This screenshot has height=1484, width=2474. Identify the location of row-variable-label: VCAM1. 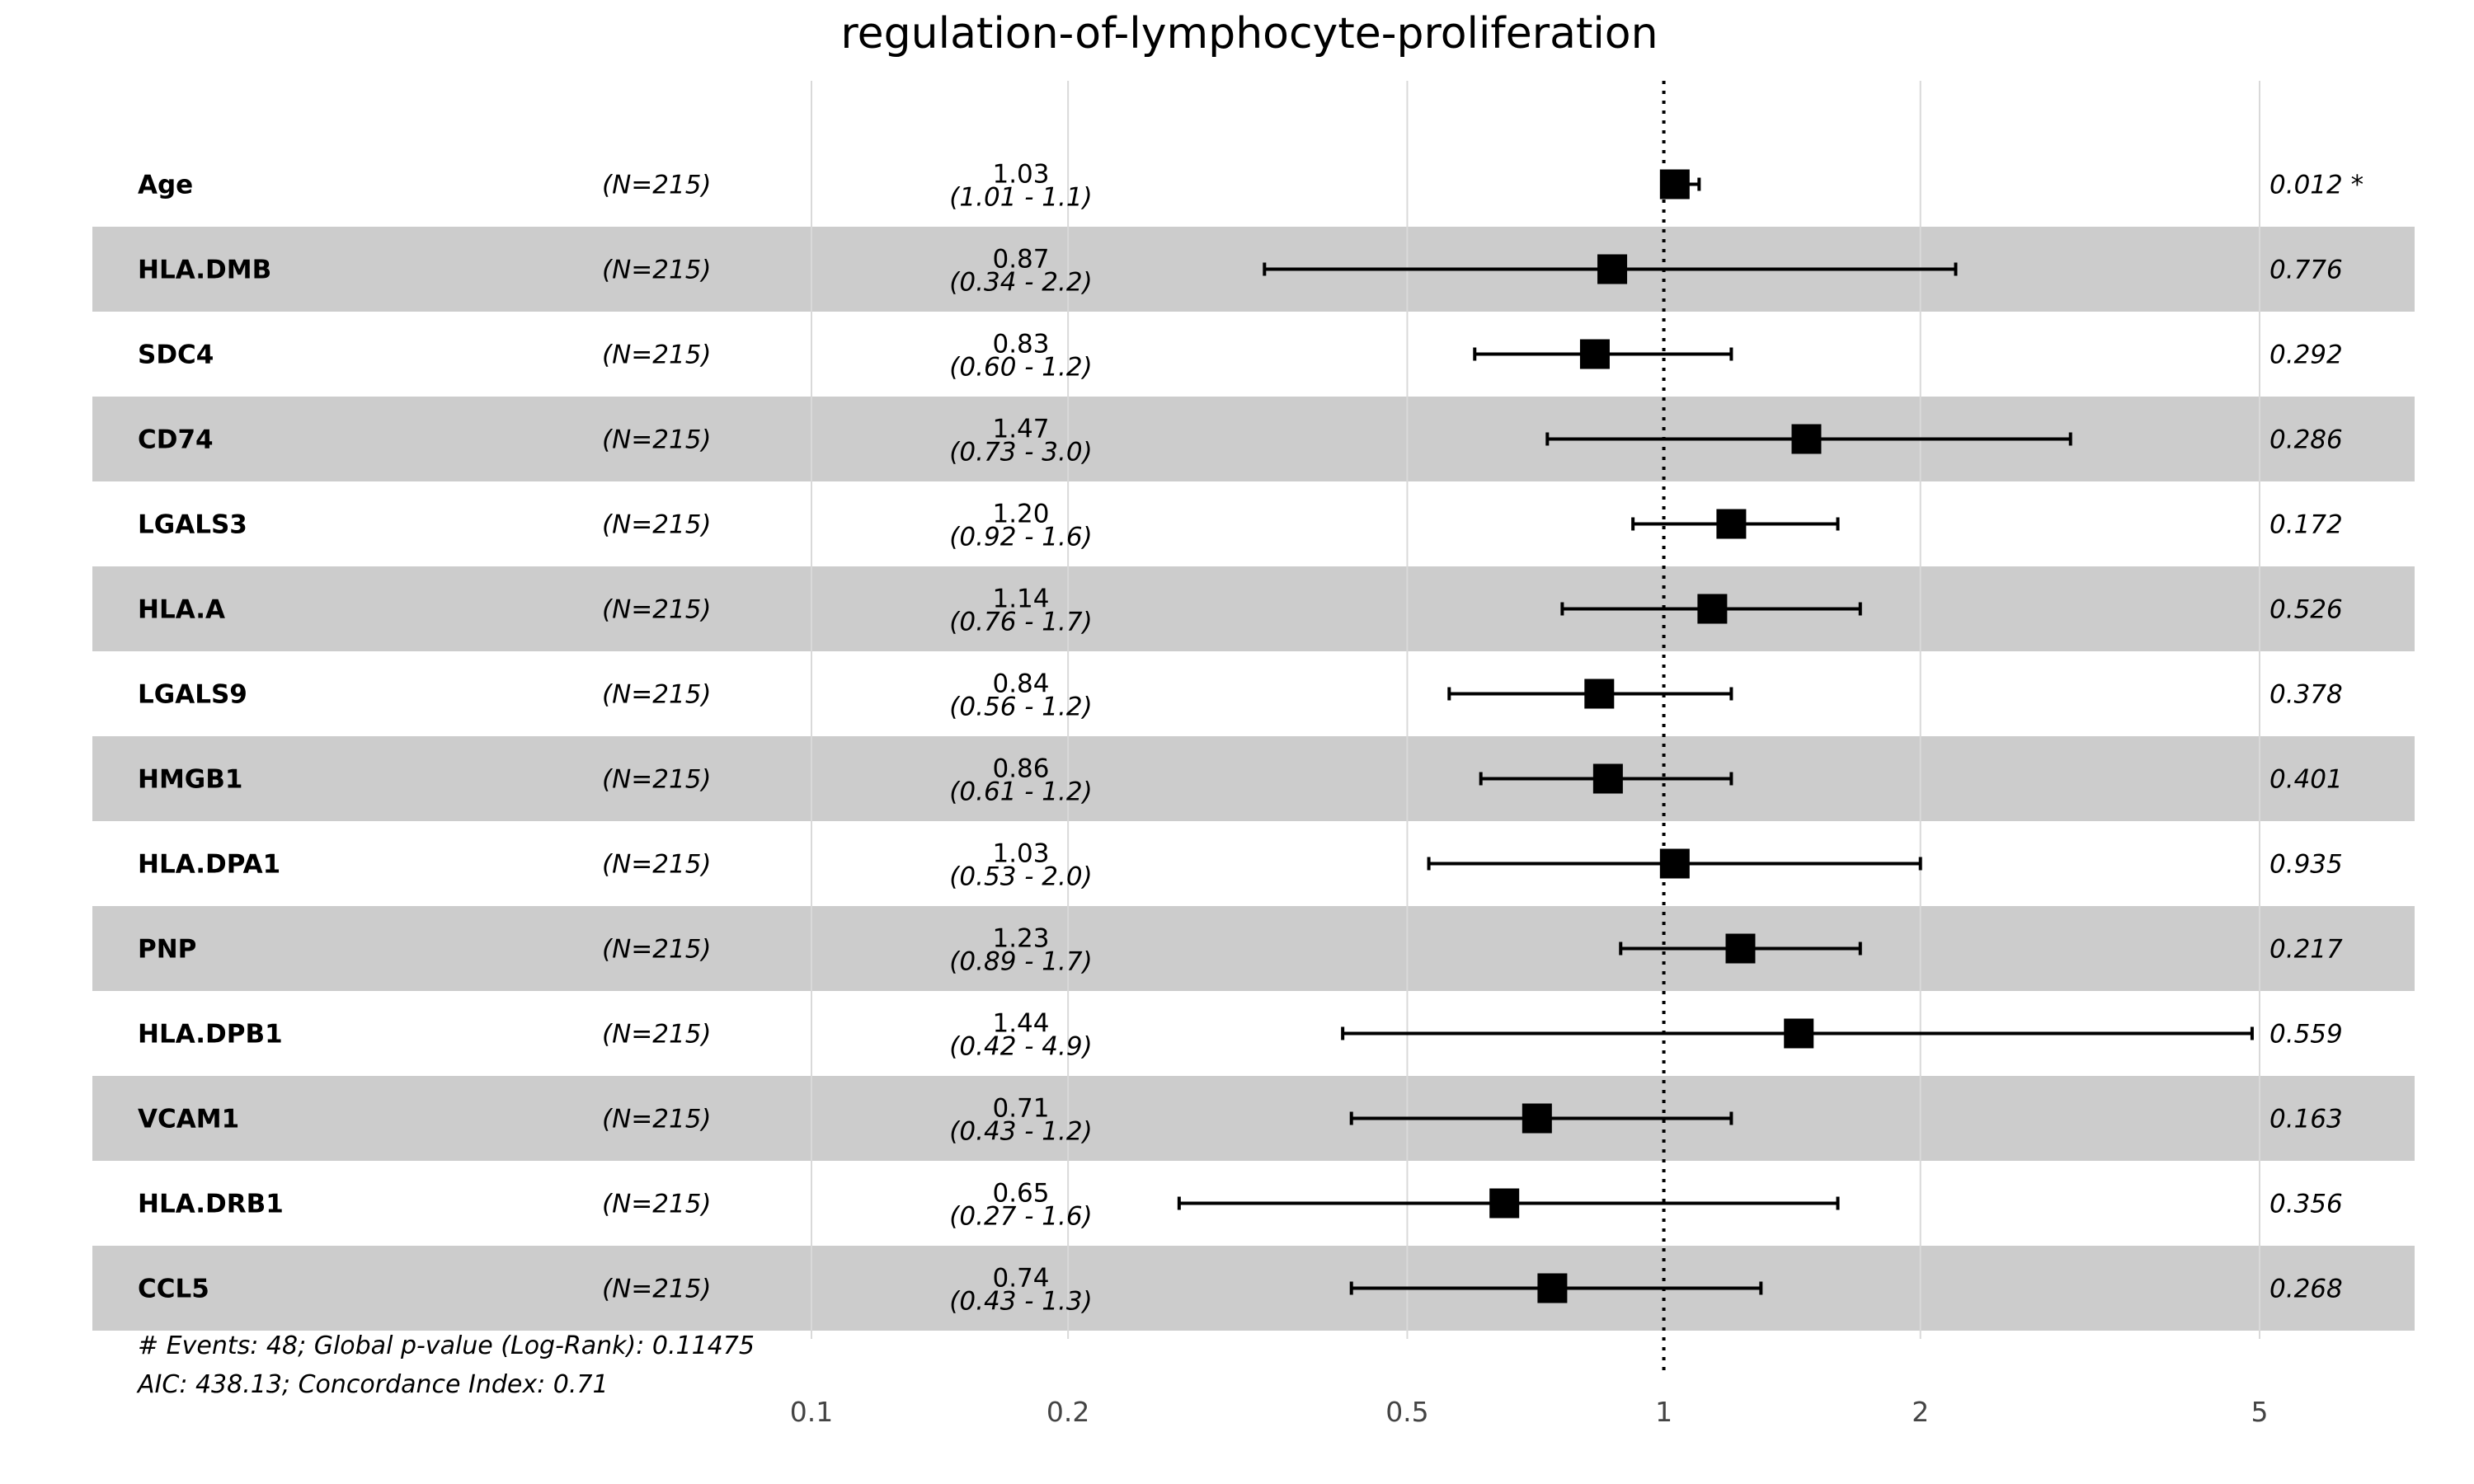
(188, 1119).